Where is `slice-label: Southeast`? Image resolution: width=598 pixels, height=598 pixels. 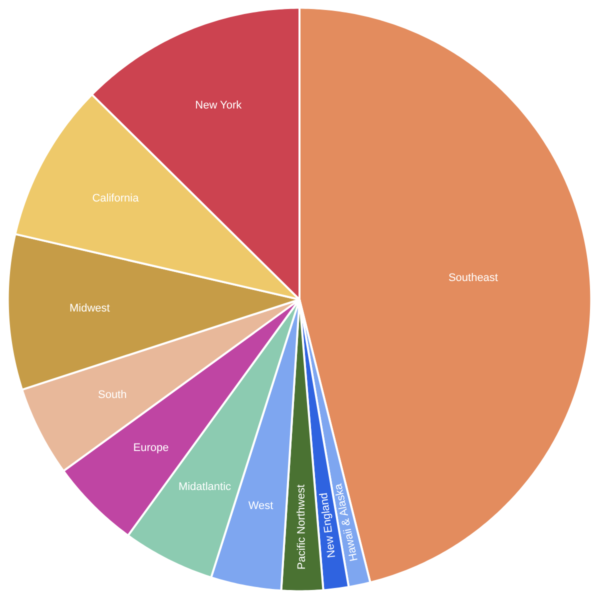 slice-label: Southeast is located at coordinates (473, 278).